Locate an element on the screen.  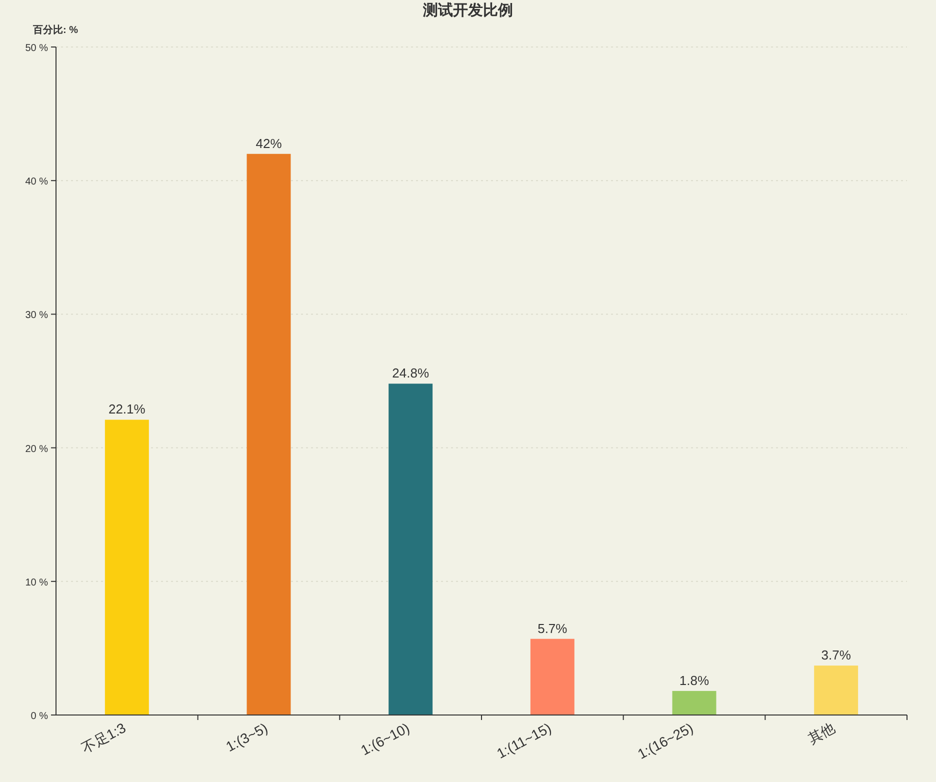
y-axis-title: 百分比: % is located at coordinates (55, 30).